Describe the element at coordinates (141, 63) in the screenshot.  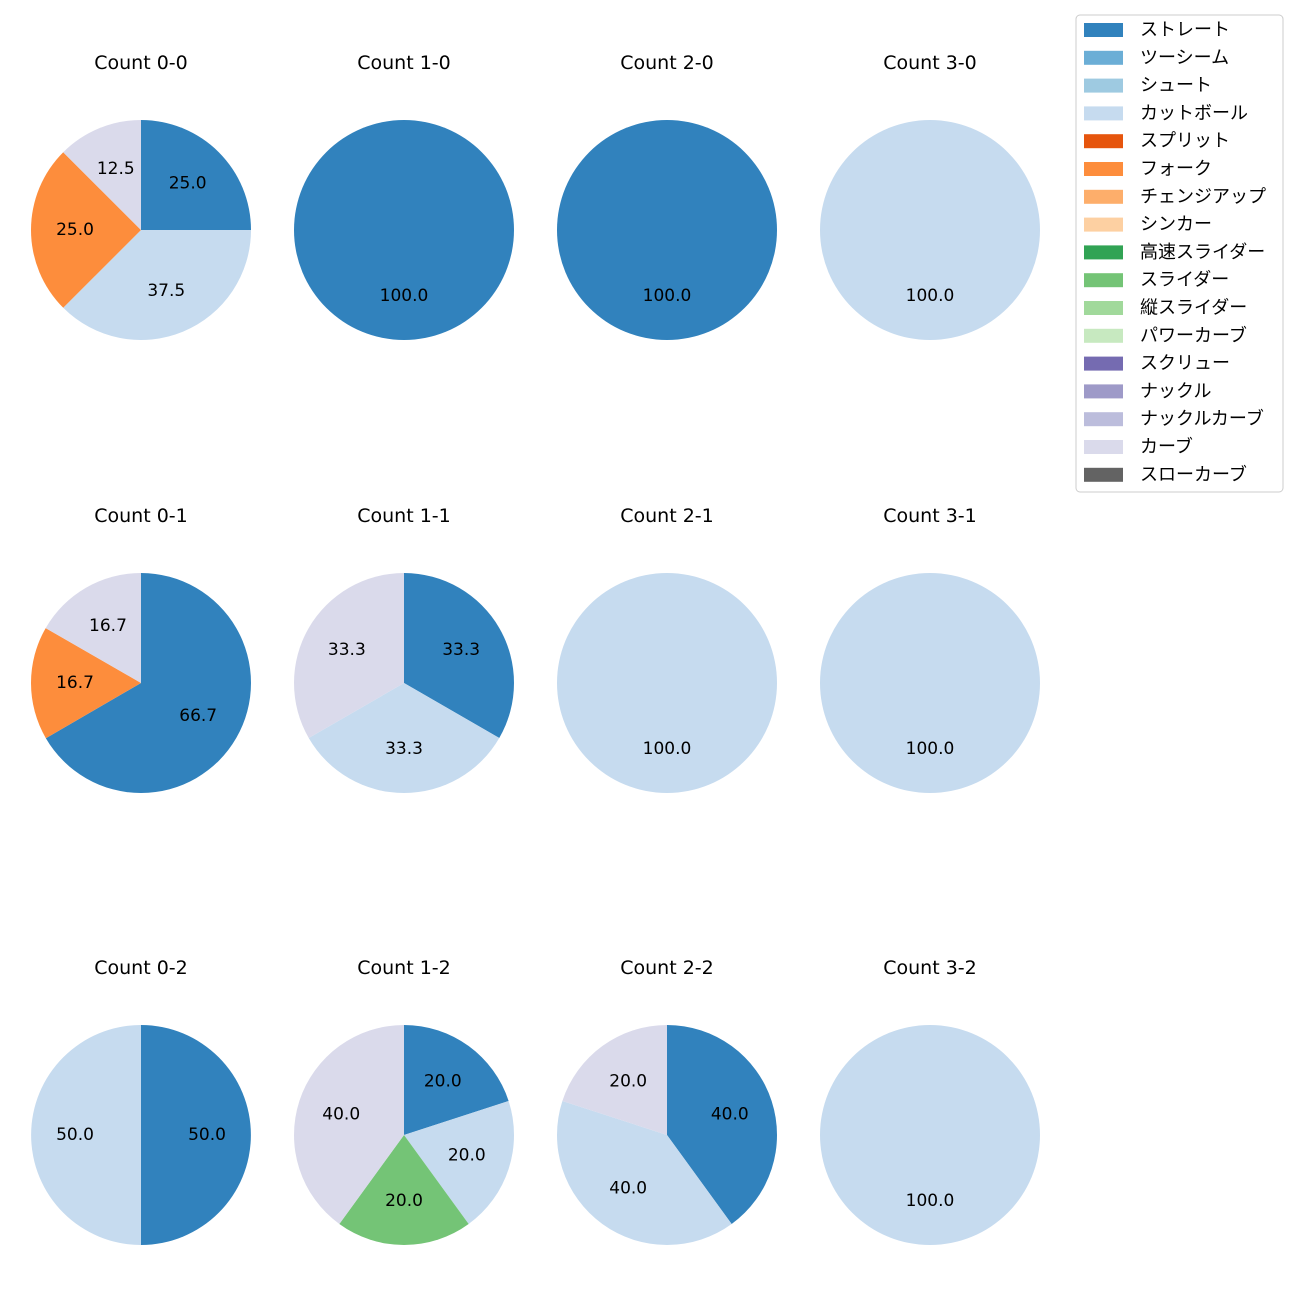
I see `pie-title: Count 0-0` at that location.